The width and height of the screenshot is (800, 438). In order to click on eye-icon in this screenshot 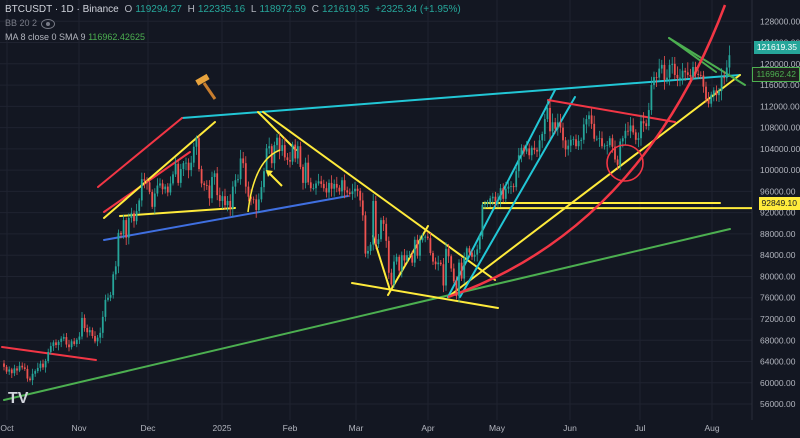, I will do `click(48, 23)`.